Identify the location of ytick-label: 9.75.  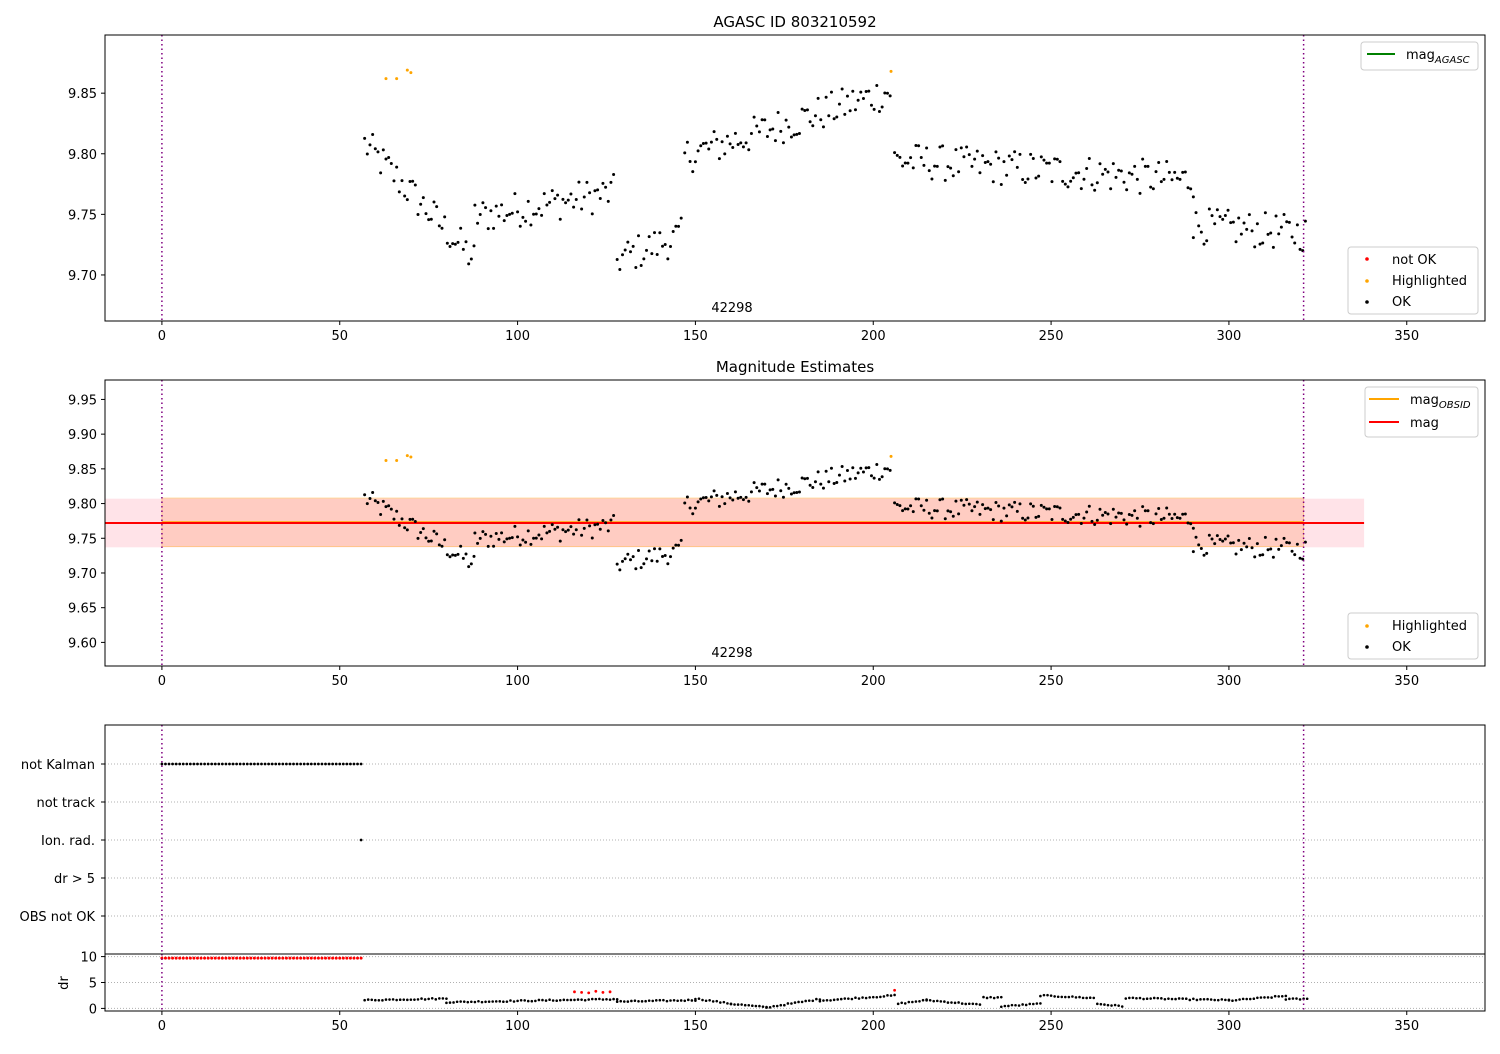
(82, 539).